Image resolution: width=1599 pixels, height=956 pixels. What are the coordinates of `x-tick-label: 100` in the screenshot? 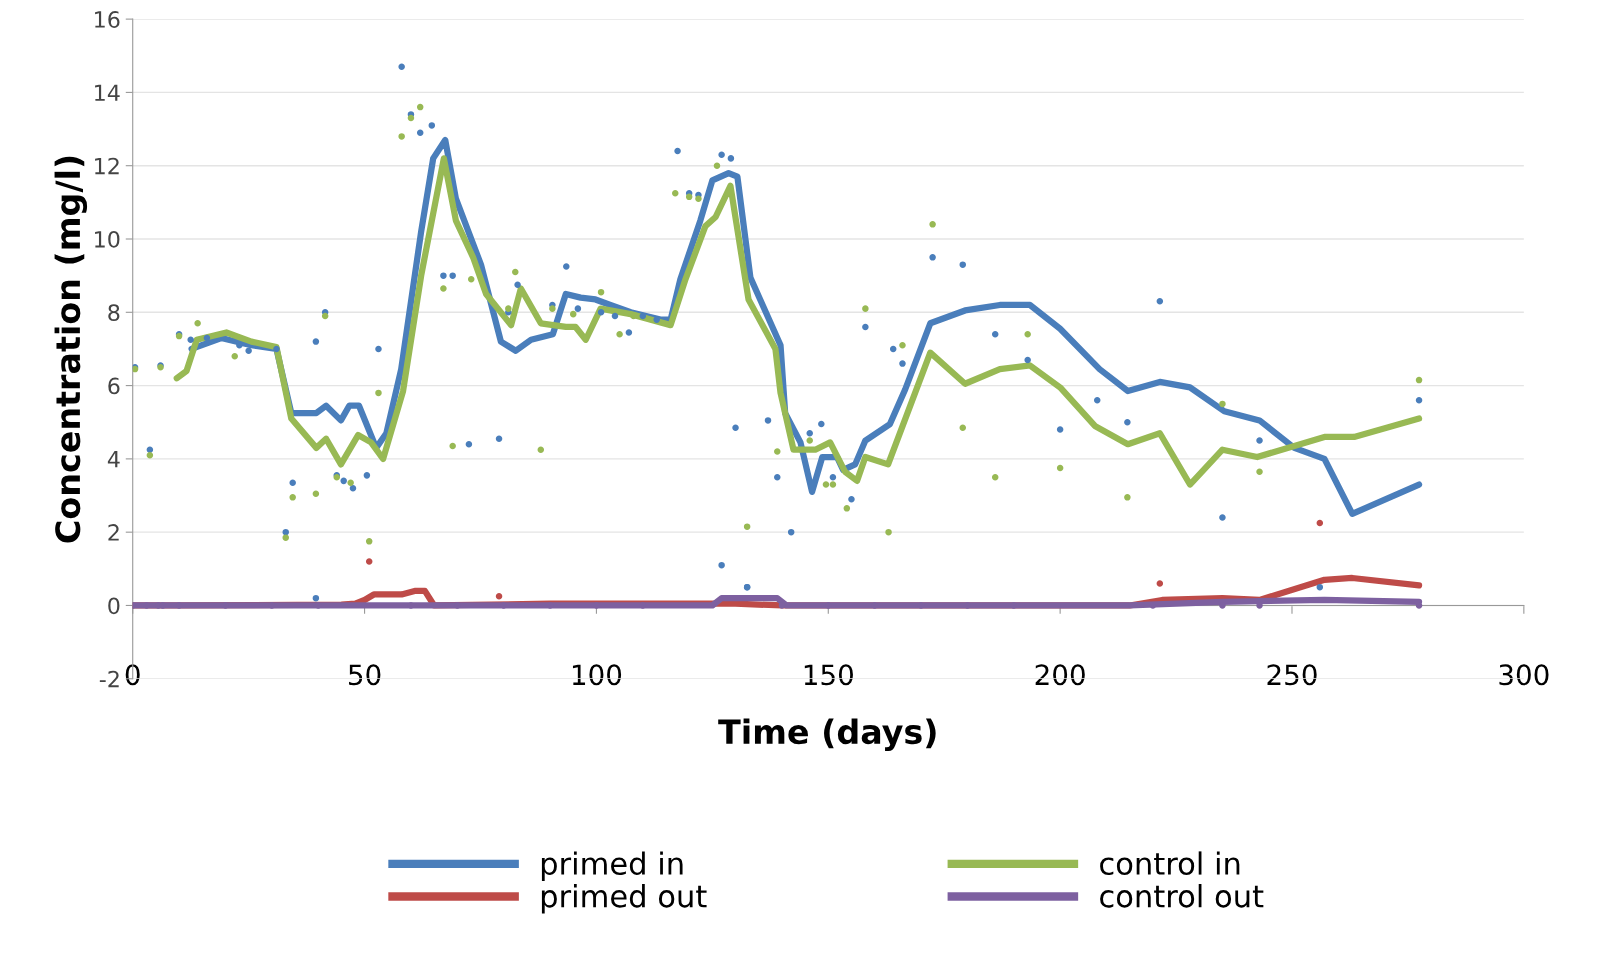 It's located at (597, 675).